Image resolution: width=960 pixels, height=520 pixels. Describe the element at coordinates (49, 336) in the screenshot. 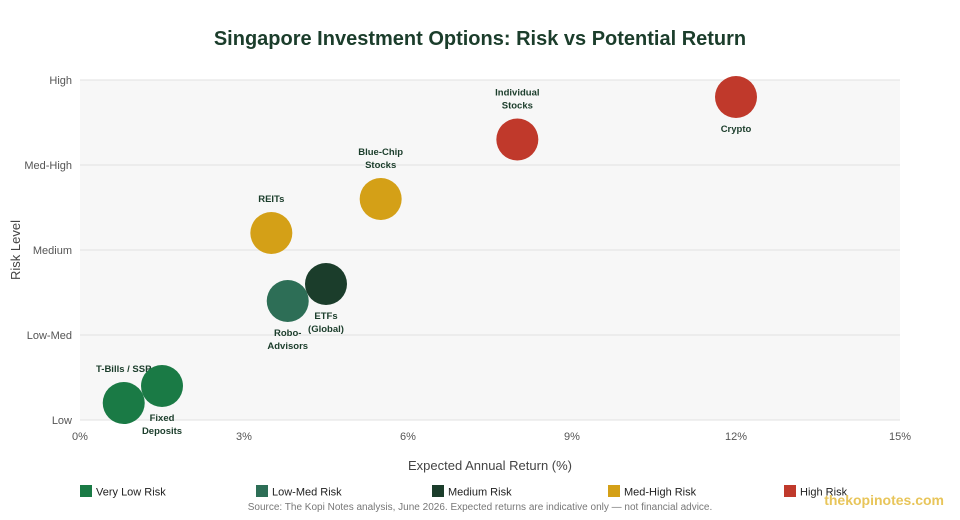

I see `y-tick-label: Low-Med` at that location.